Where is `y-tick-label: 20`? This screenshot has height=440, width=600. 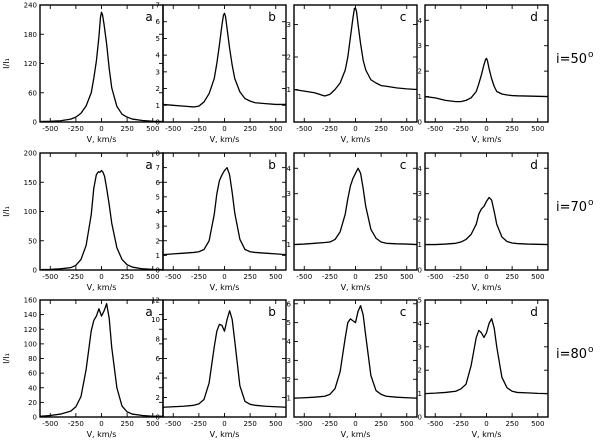 y-tick-label: 20 is located at coordinates (32, 403).